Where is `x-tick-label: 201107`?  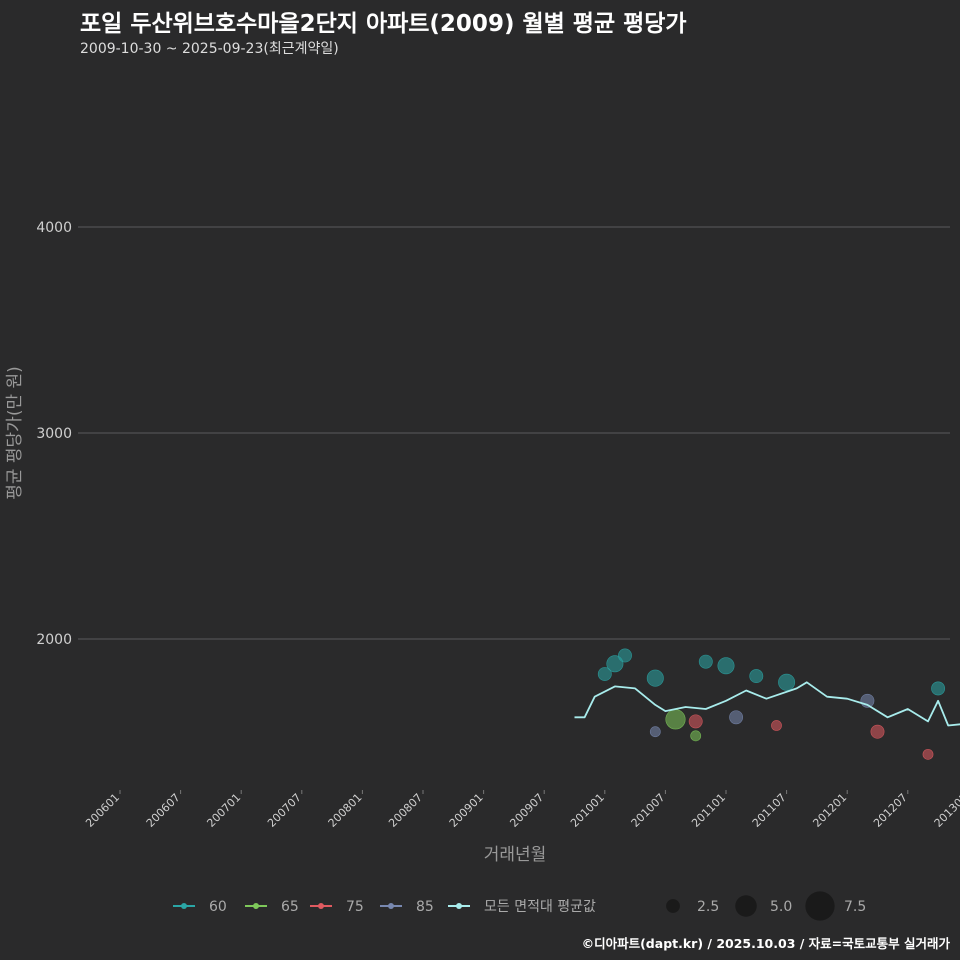 x-tick-label: 201107 is located at coordinates (769, 810).